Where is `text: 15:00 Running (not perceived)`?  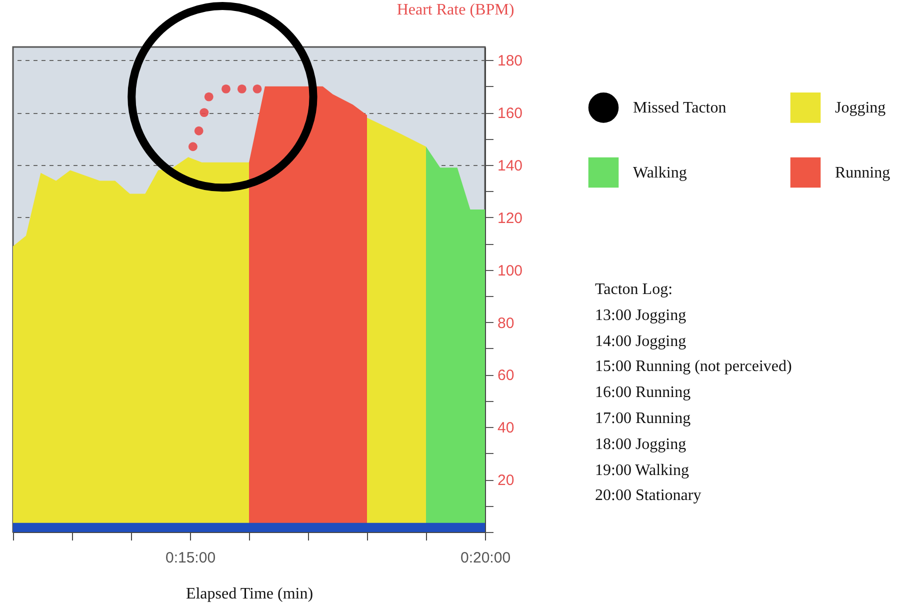 text: 15:00 Running (not perceived) is located at coordinates (693, 367).